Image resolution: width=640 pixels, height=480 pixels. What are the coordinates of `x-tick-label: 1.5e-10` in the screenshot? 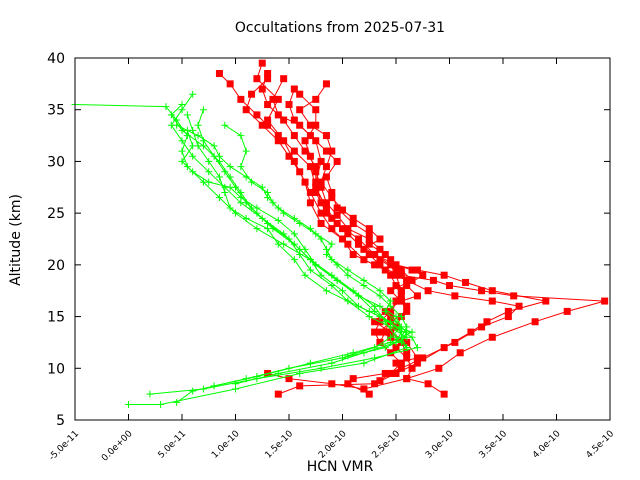 It's located at (280, 445).